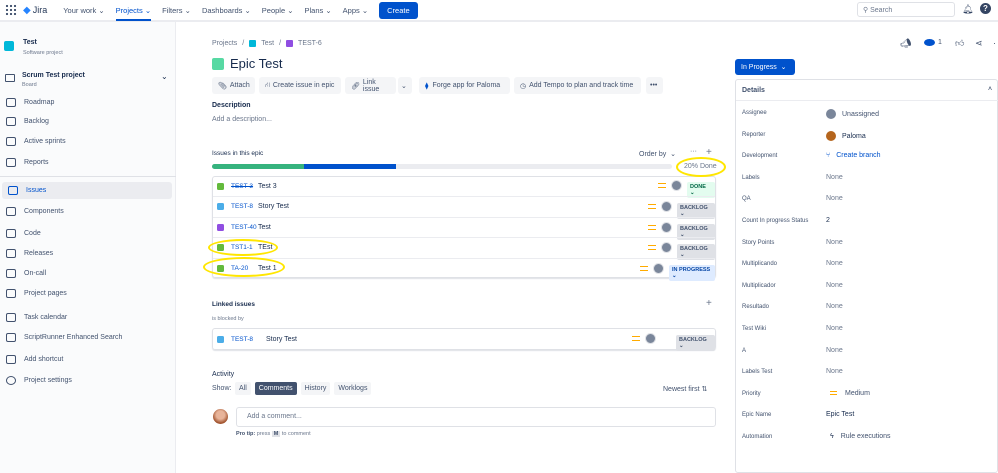 Image resolution: width=998 pixels, height=473 pixels. What do you see at coordinates (11, 10) in the screenshot?
I see `app-switcher-icon` at bounding box center [11, 10].